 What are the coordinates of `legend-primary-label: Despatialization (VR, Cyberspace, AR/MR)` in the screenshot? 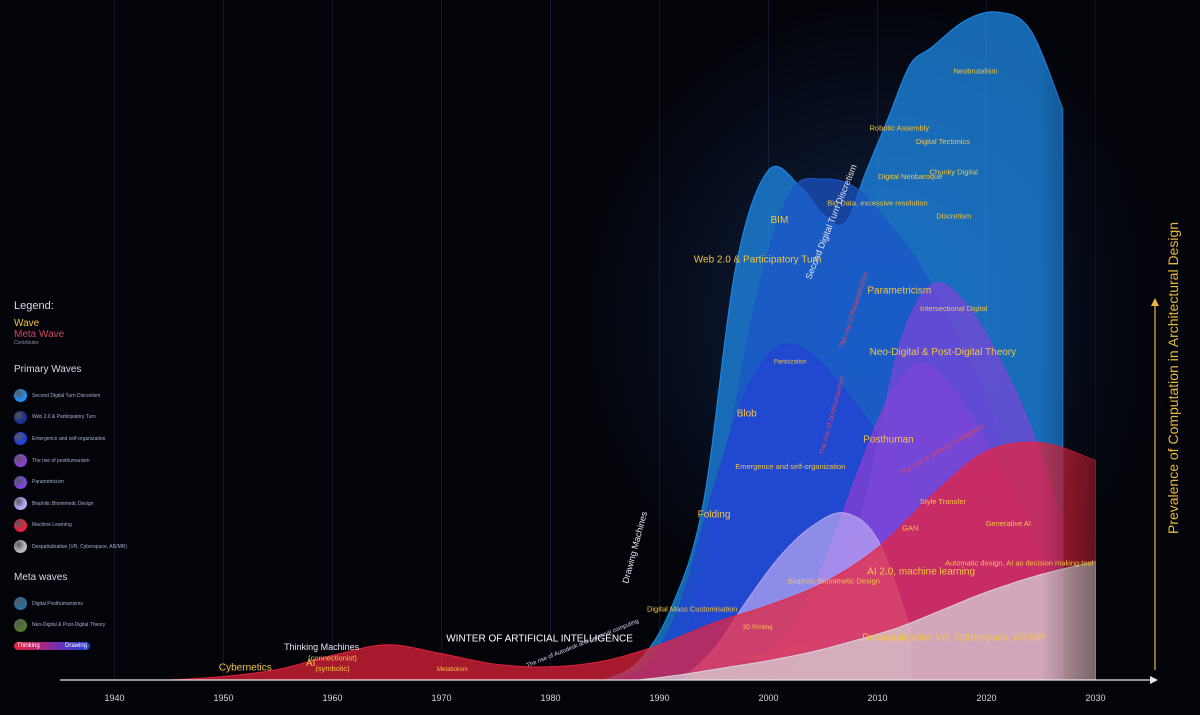 It's located at (80, 546).